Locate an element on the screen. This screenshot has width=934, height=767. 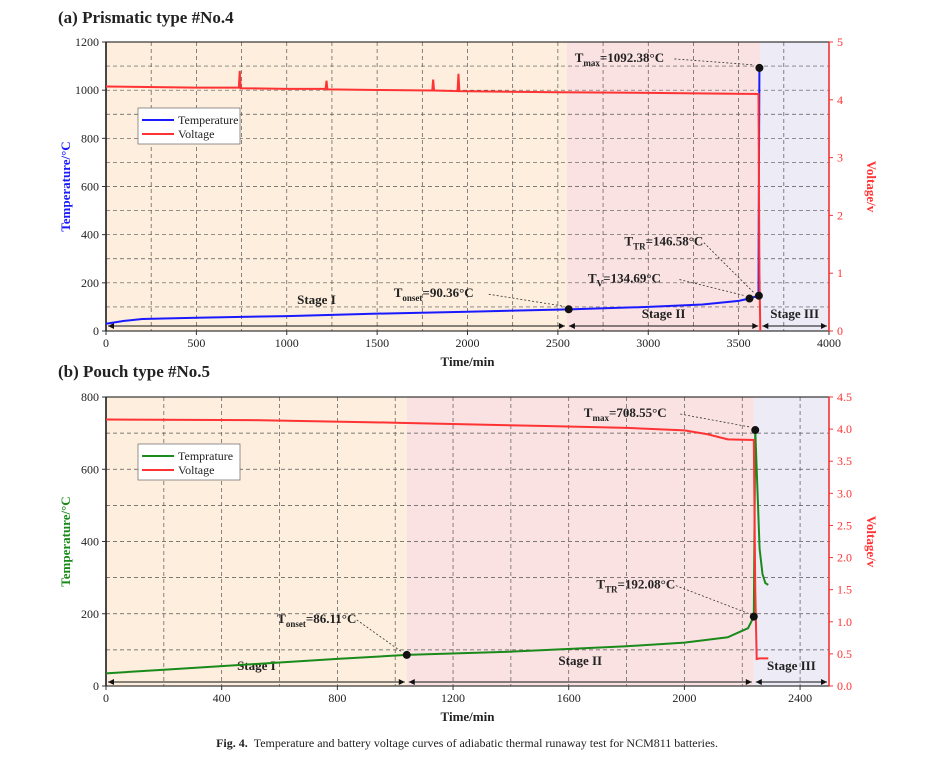
annotation-onset: Tonset=90.36°C is located at coordinates (434, 294).